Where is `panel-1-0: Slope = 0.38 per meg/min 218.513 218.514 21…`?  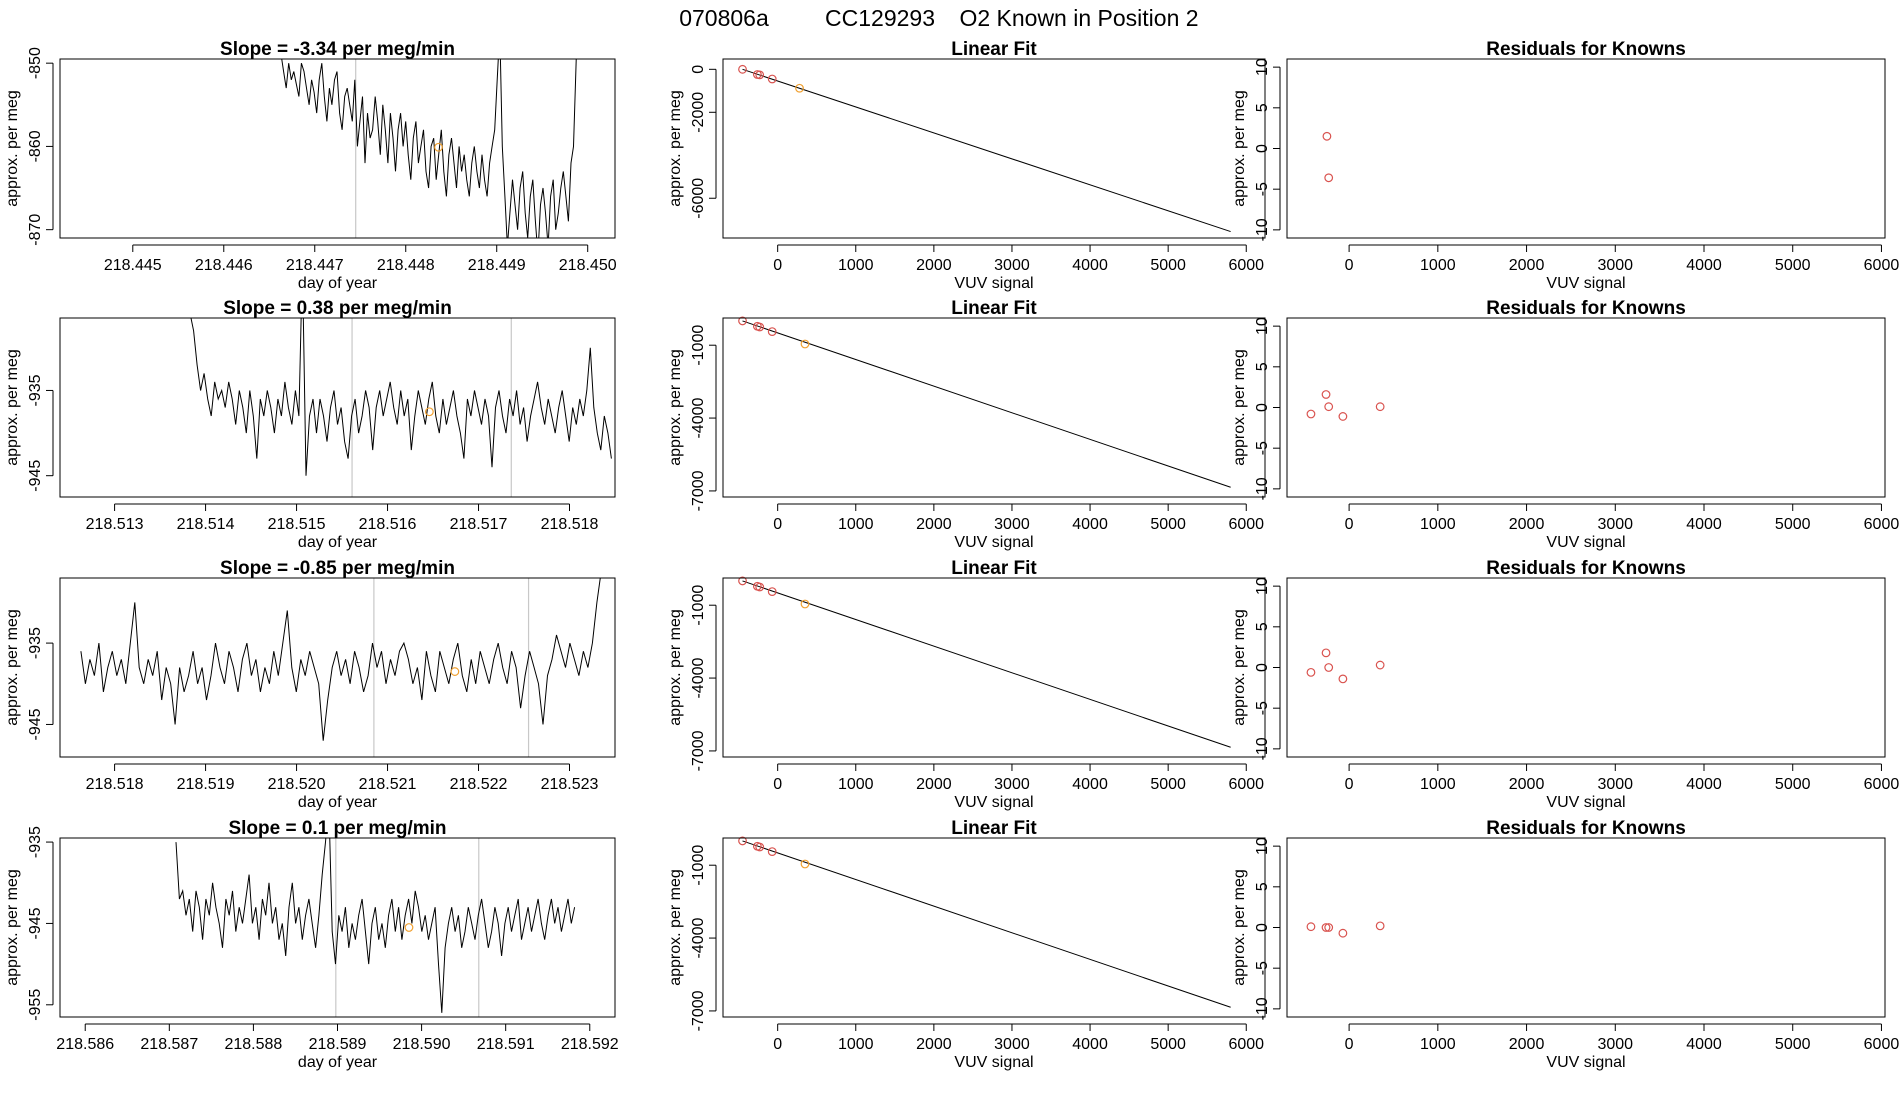
panel-1-0: Slope = 0.38 per meg/min 218.513 218.514 21… is located at coordinates (310, 424).